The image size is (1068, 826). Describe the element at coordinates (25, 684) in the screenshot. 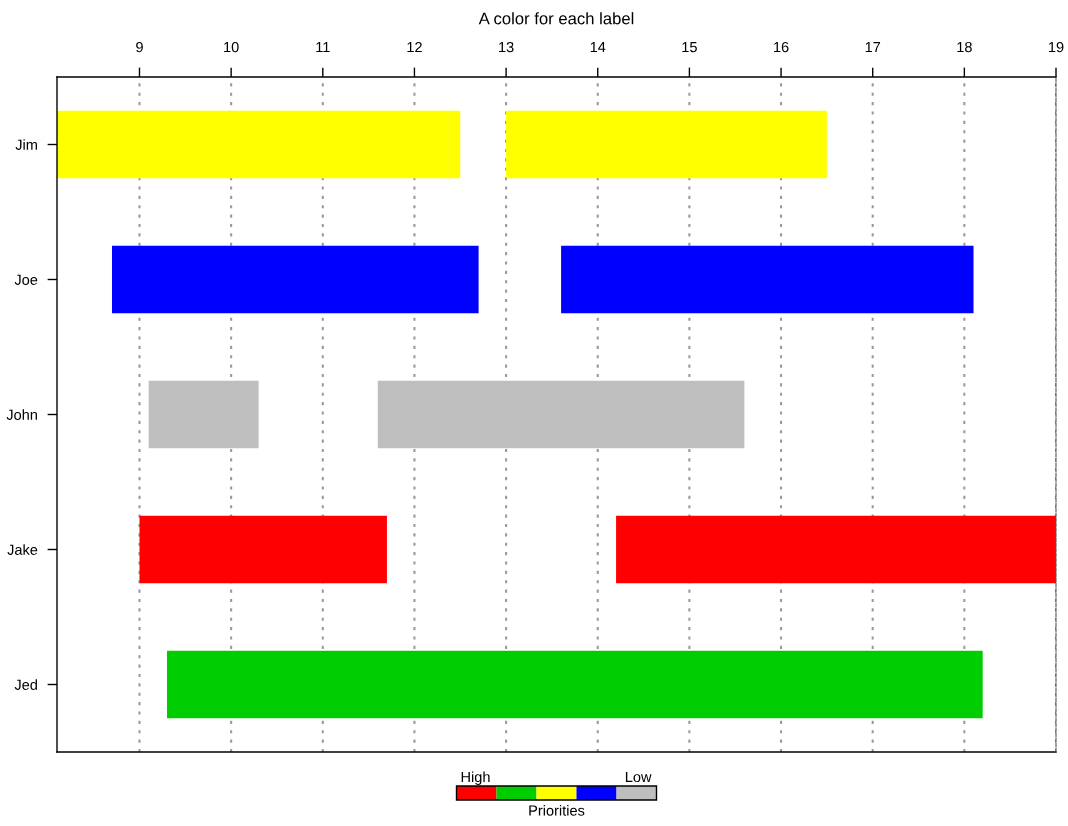

I see `y-tick-label: Jed` at that location.